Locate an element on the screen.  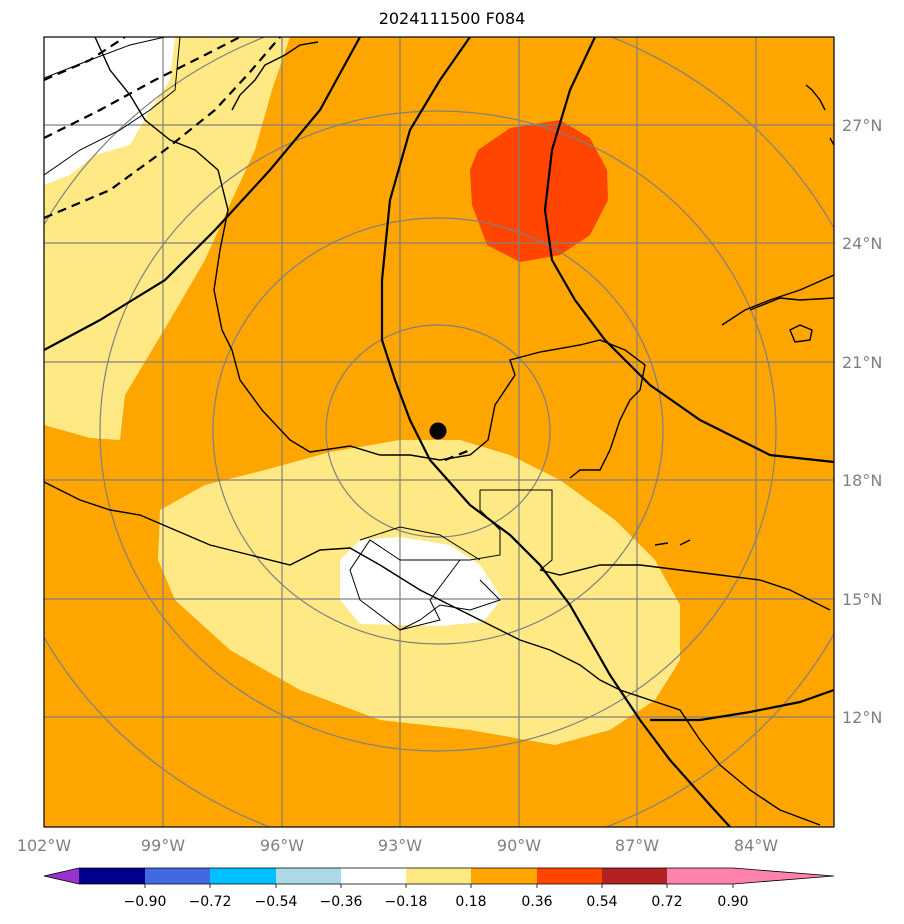
fill-white-south is located at coordinates (421, 581).